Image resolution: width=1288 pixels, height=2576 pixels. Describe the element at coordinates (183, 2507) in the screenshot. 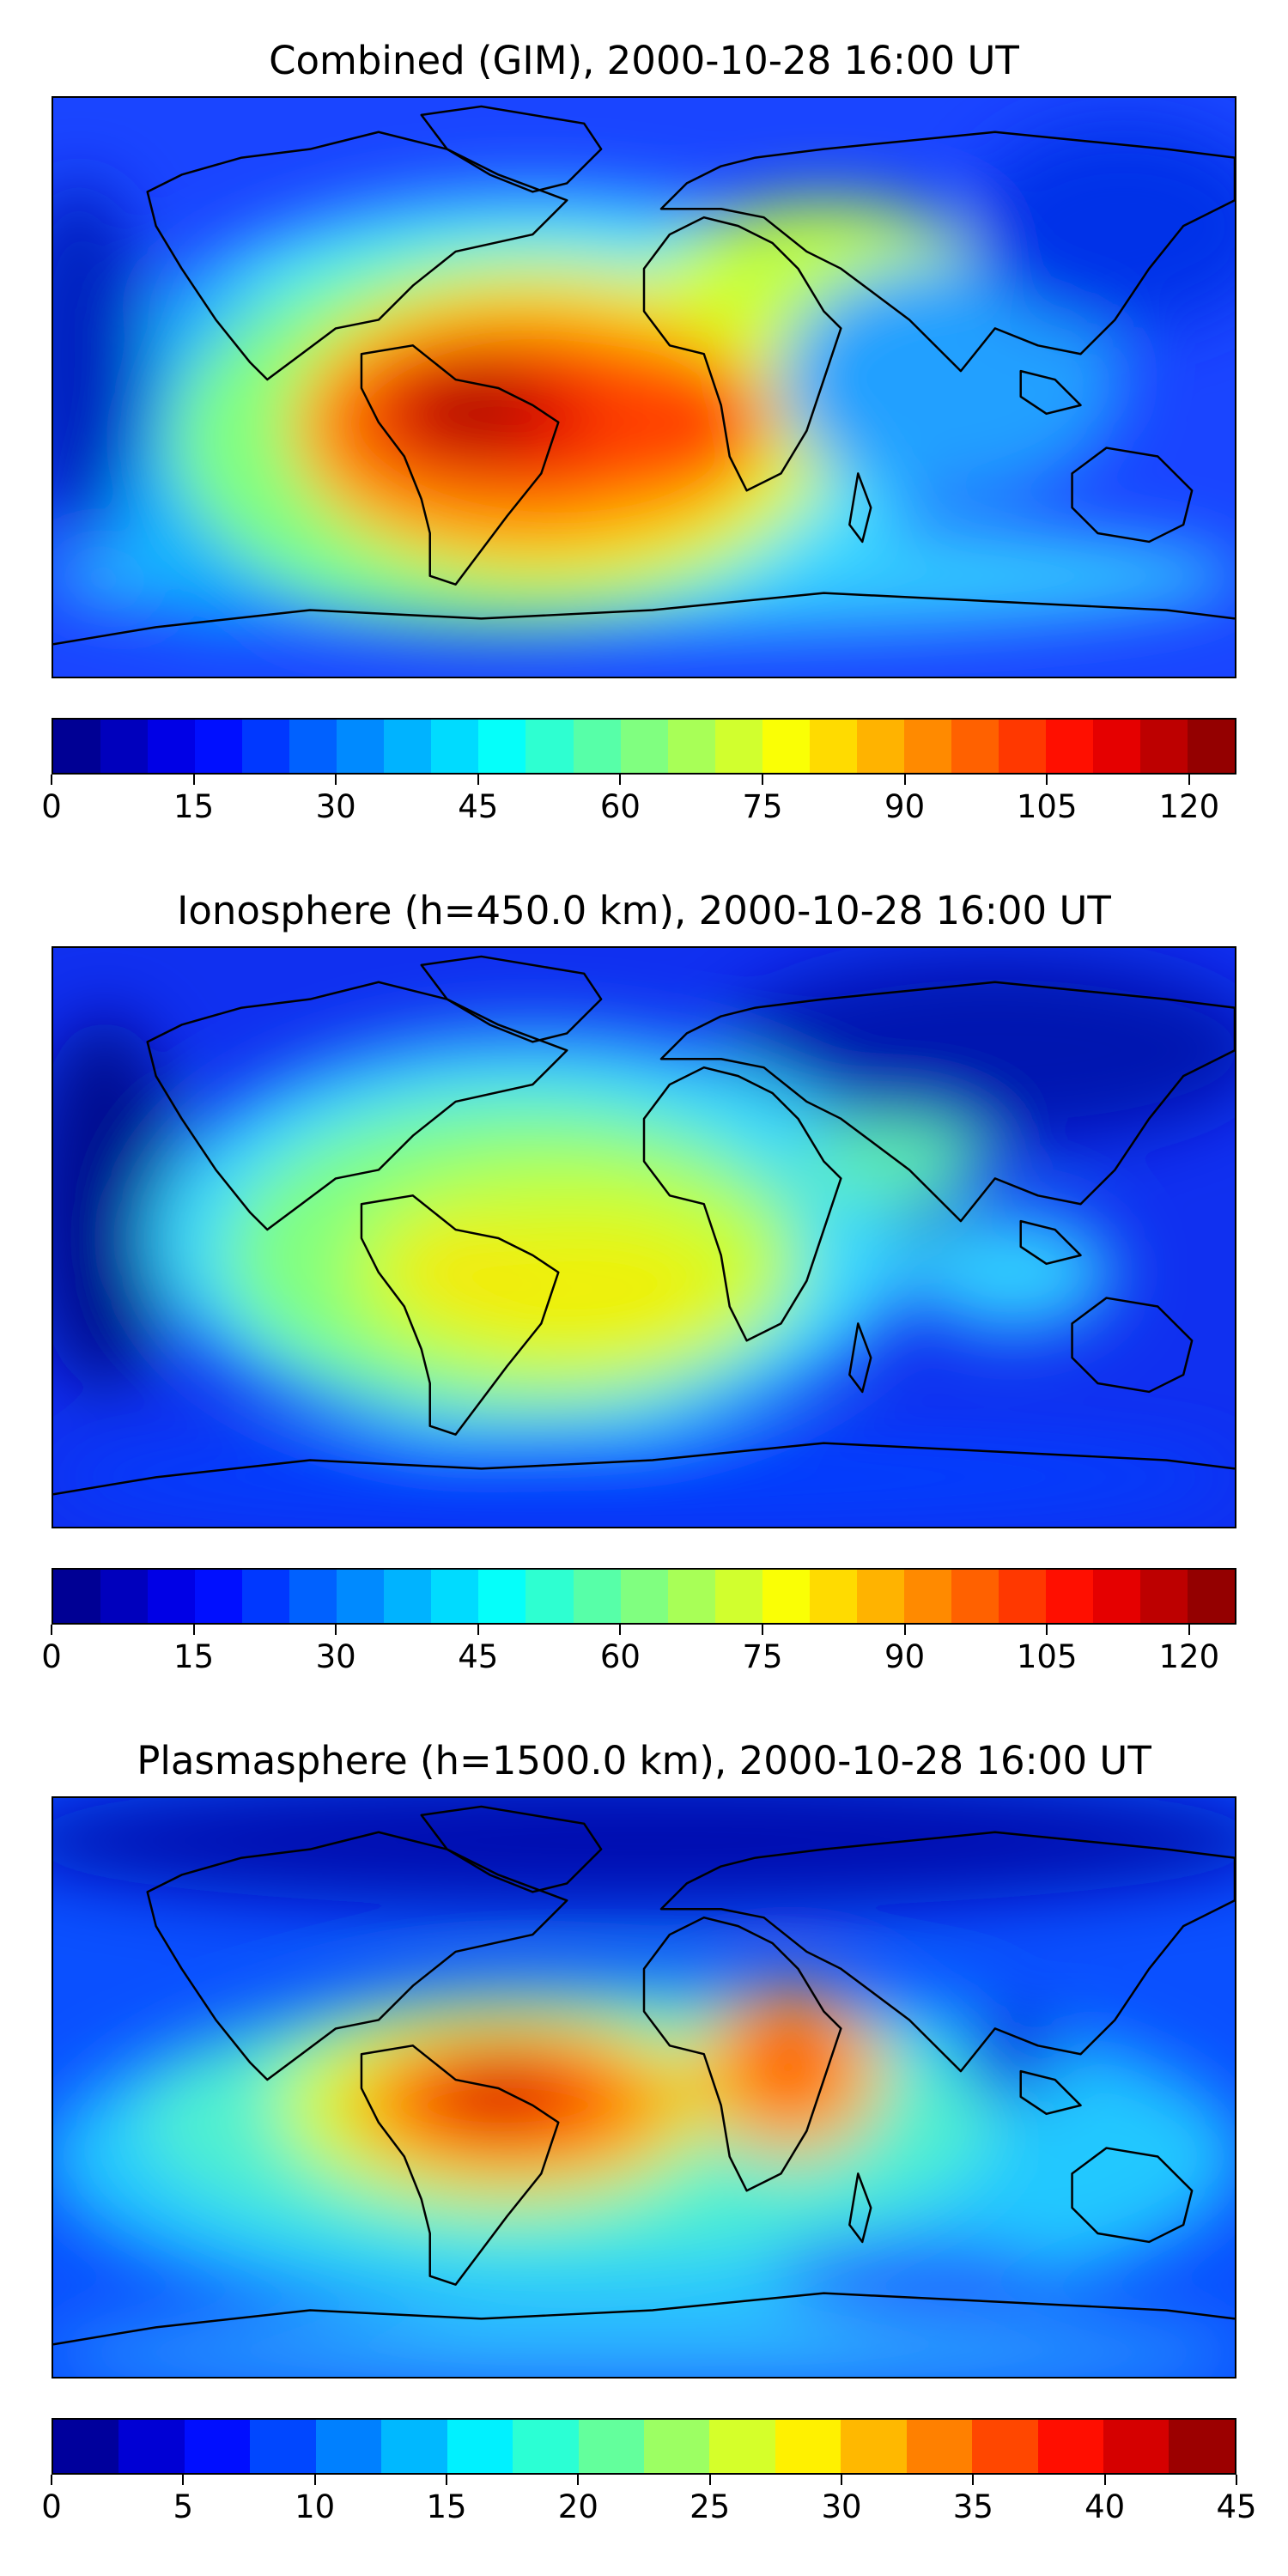

I see `colorbar-tick-label: 5` at that location.